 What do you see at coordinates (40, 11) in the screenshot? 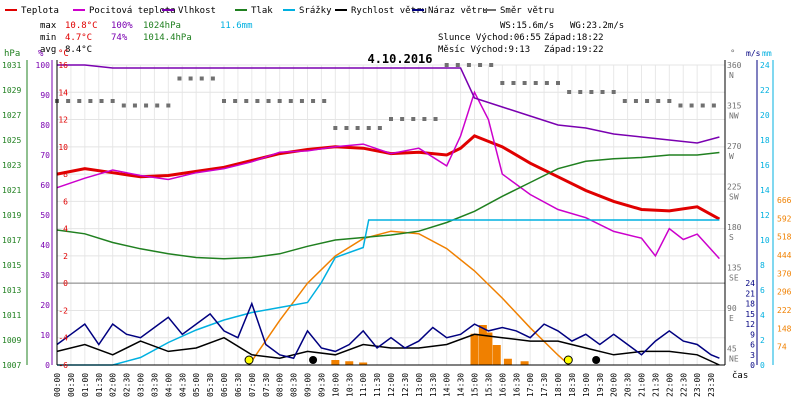
I see `legend-label: Teplota` at bounding box center [40, 11].